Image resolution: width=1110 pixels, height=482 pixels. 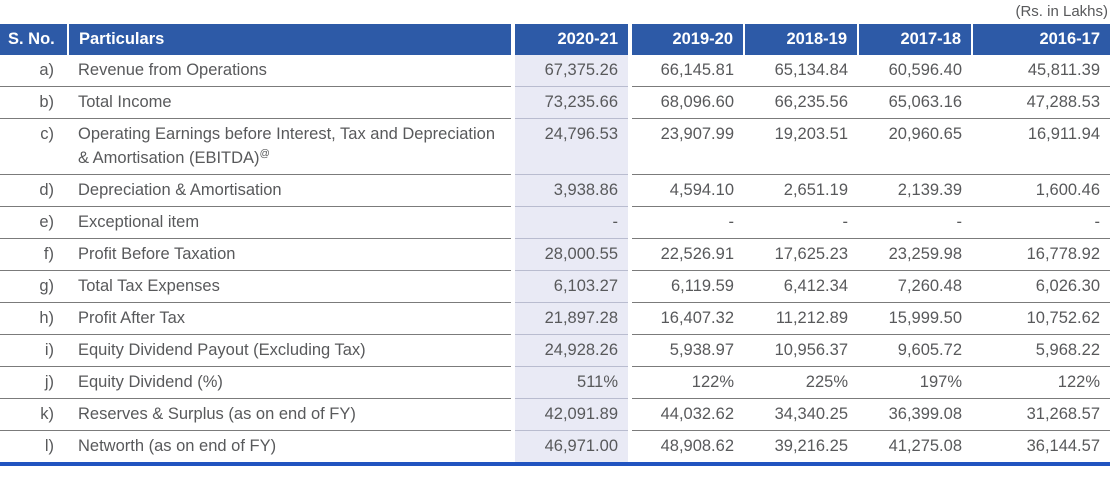 I want to click on value-cell-2020-21: 511%, so click(x=571, y=382).